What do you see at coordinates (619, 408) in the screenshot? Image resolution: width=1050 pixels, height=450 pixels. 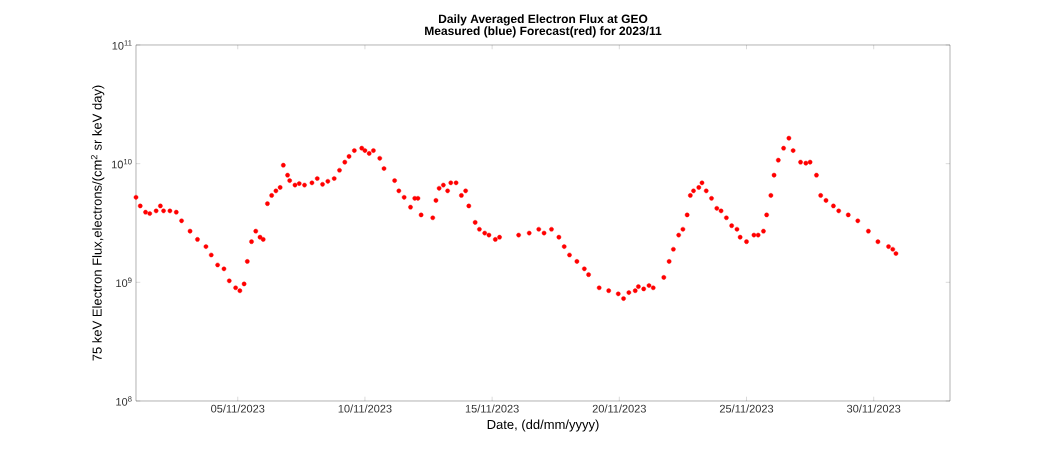 I see `x-tick-label: 20/11/2023` at bounding box center [619, 408].